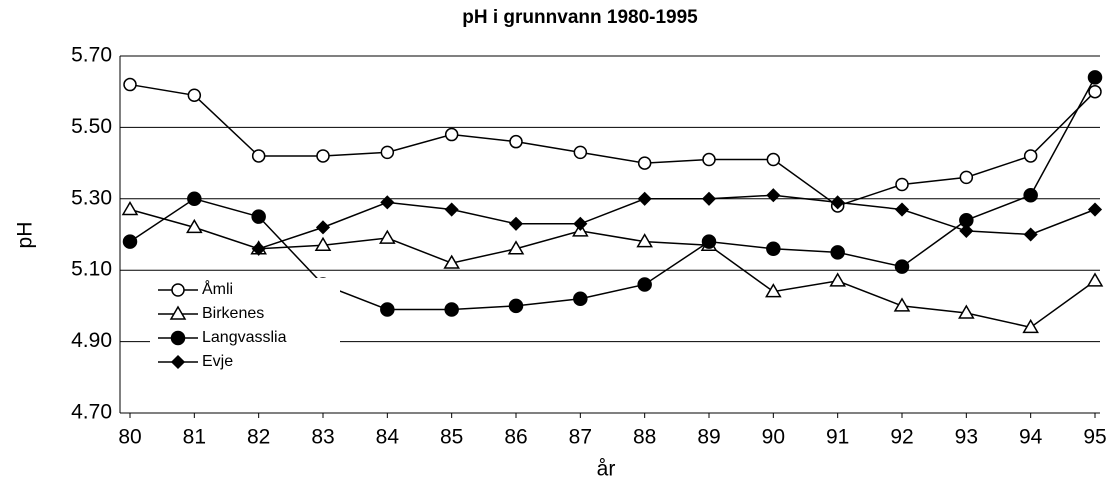 The image size is (1113, 482). Describe the element at coordinates (194, 437) in the screenshot. I see `x-tick-label: 81` at that location.